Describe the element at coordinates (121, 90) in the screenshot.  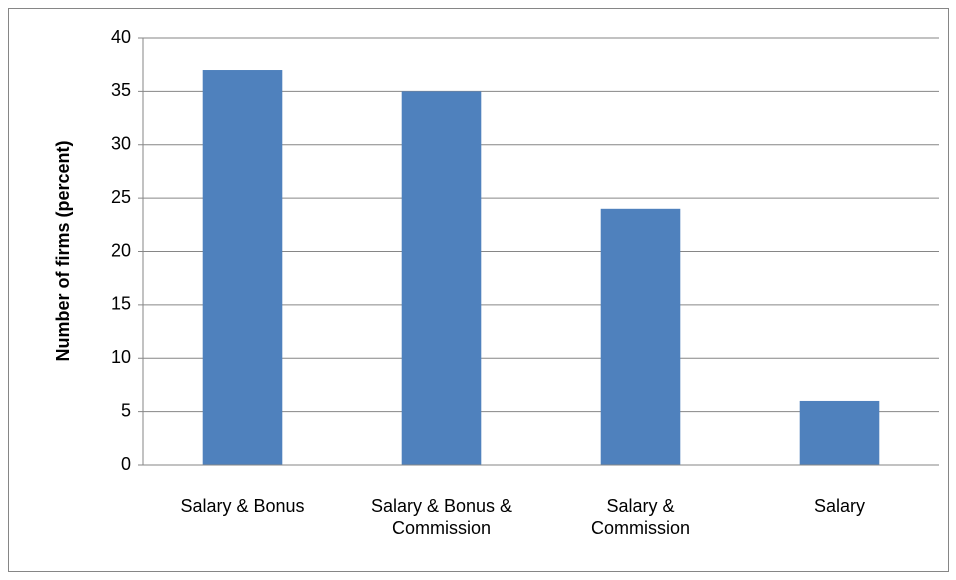
I see `y-tick-label: 35` at that location.